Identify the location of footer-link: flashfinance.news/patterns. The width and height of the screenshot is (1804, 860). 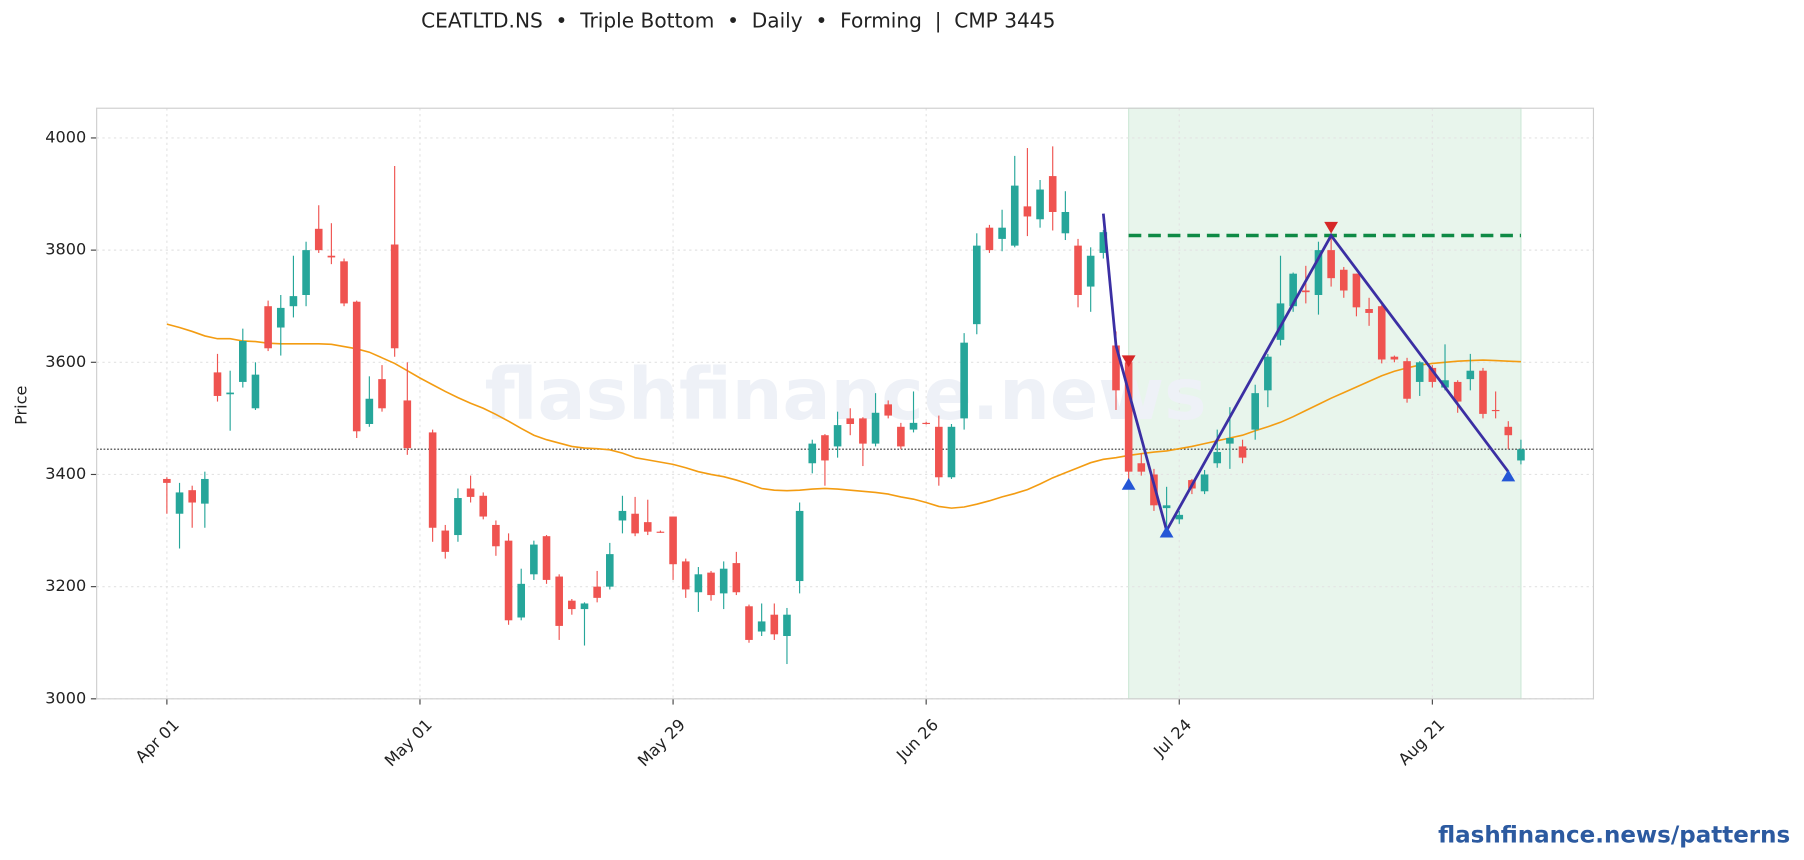
(1614, 835).